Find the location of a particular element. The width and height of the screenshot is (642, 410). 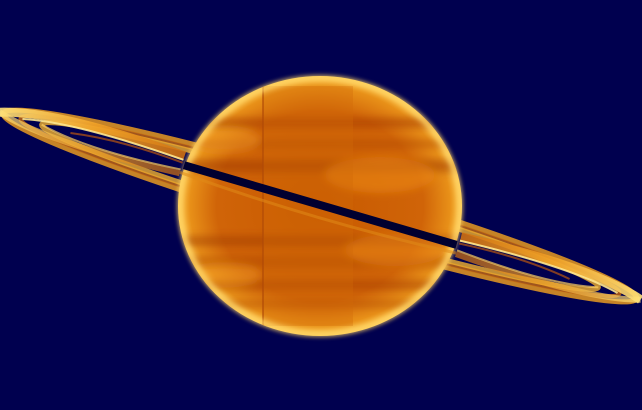

ring-right-arm is located at coordinates (548, 268).